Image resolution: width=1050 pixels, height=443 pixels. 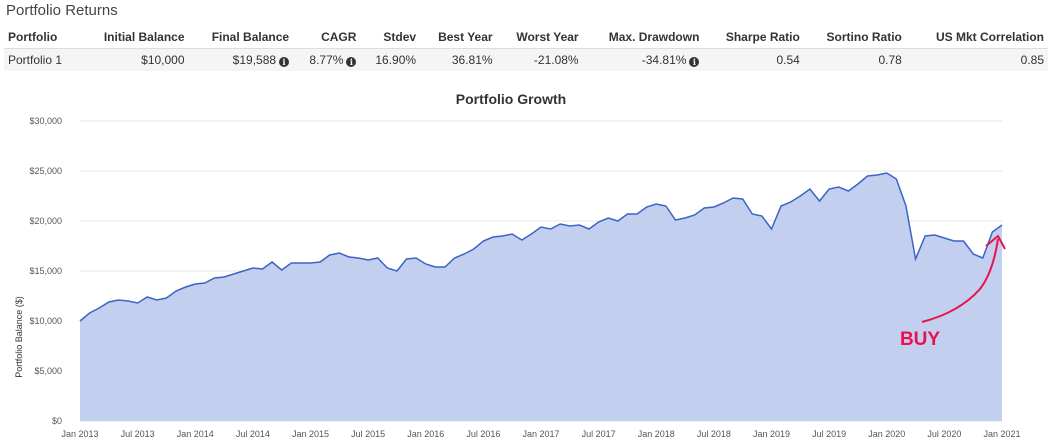 I want to click on col-header-portfolio: Portfolio, so click(x=42, y=38).